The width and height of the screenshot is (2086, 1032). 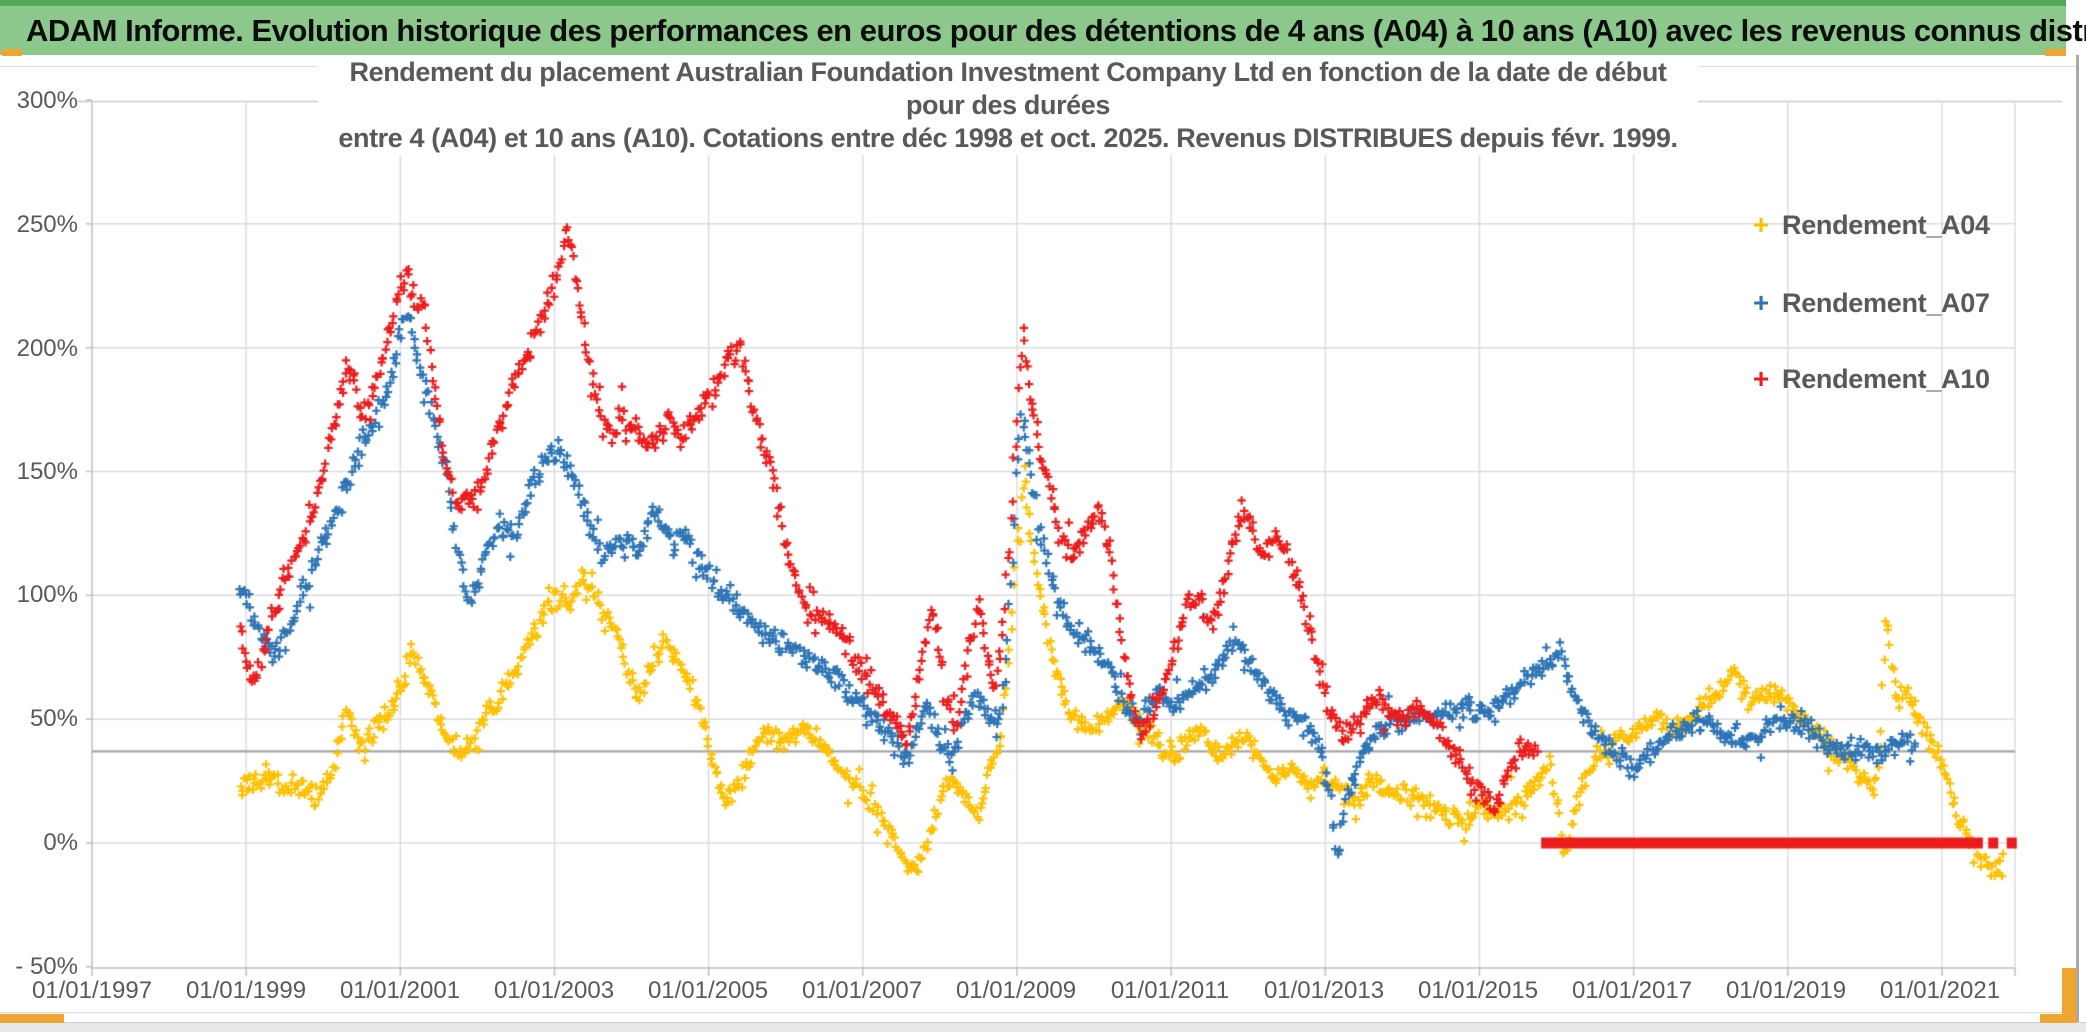 I want to click on x-tick-2003: 01/01/2003, so click(x=554, y=990).